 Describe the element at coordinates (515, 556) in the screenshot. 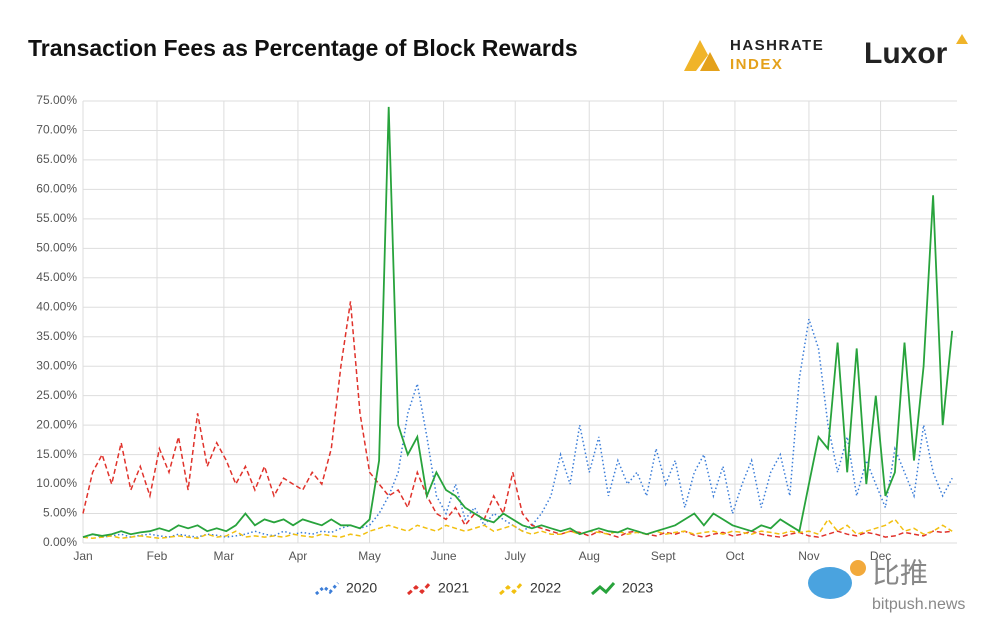

I see `x-tick-label: July` at that location.